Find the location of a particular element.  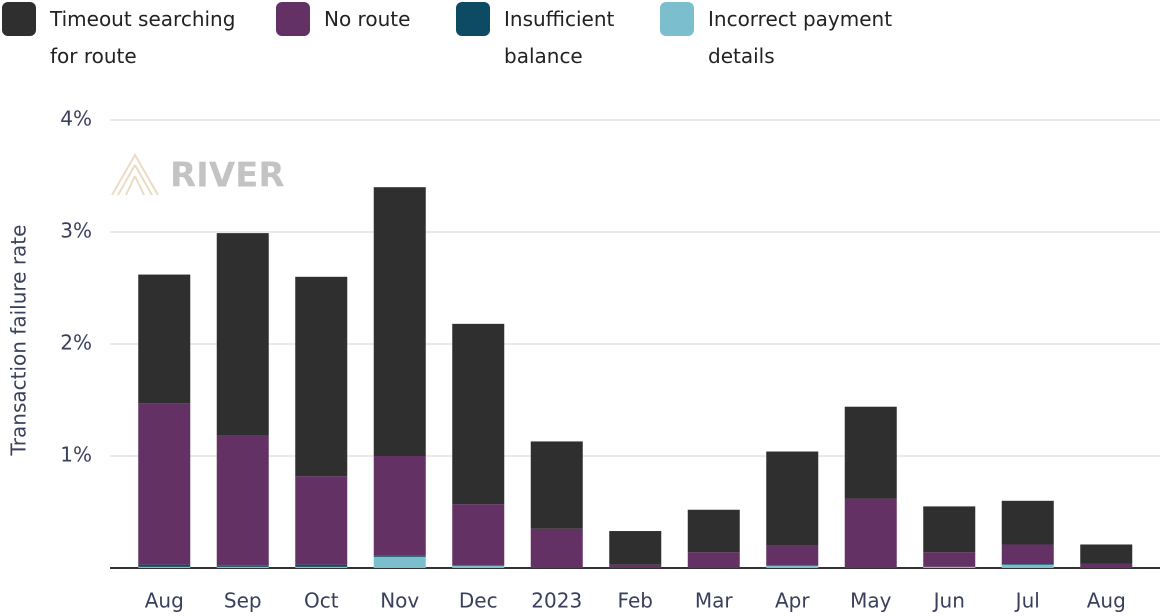

y-axis-label: Transaction failure rate is located at coordinates (19, 341).